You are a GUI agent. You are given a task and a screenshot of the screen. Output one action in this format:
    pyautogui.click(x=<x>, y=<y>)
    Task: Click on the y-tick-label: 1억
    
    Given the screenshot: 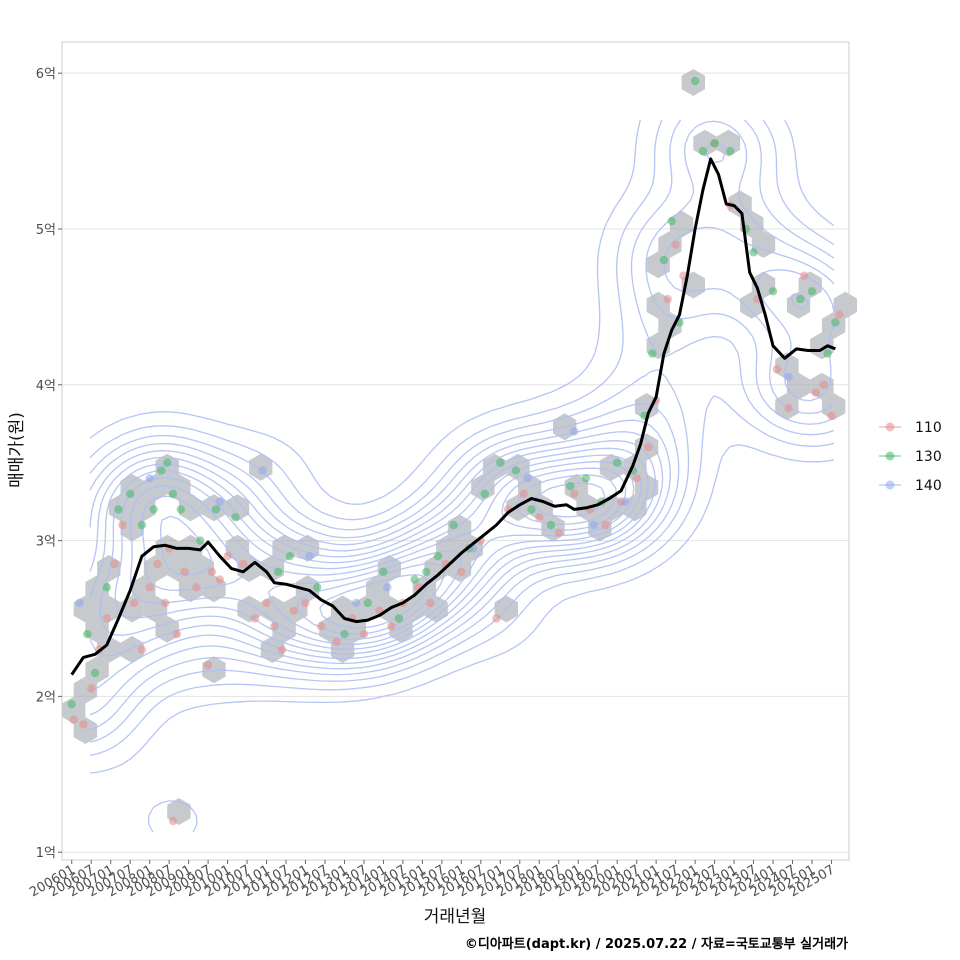 What is the action you would take?
    pyautogui.click(x=46, y=853)
    